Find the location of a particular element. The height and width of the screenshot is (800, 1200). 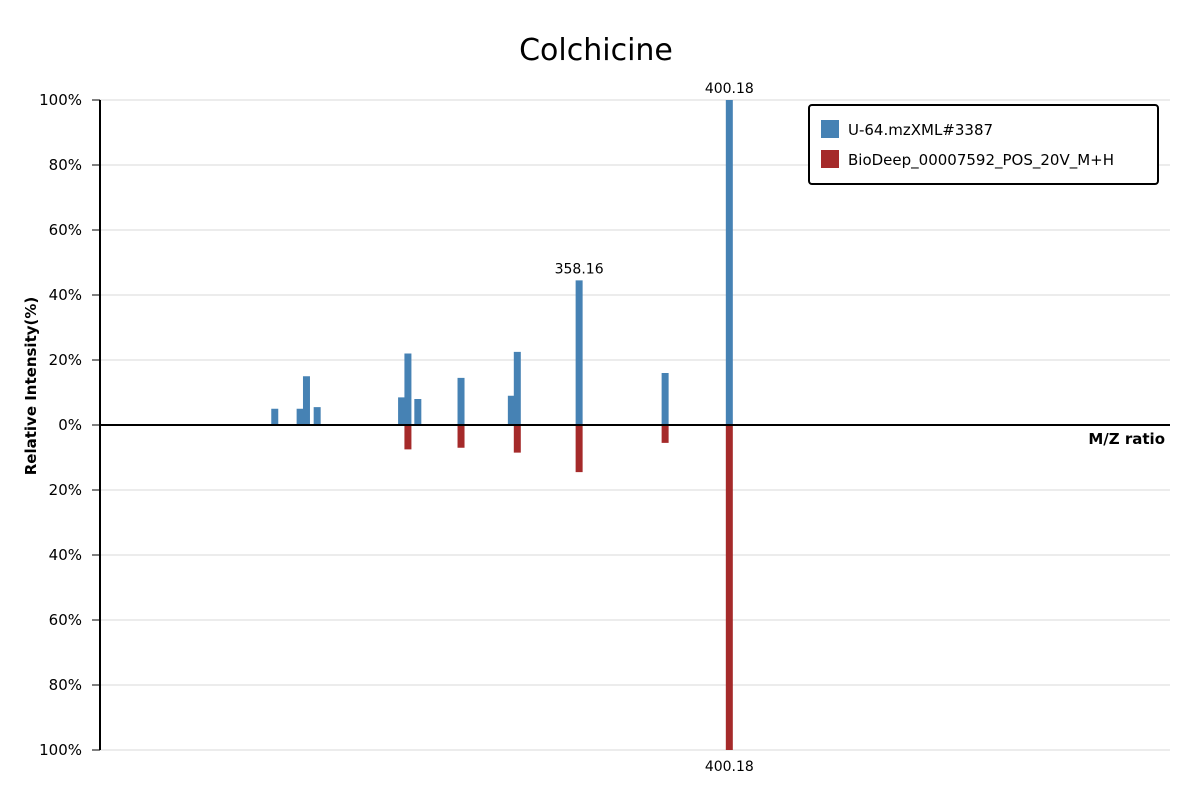

legend-swatch-sample is located at coordinates (830, 129).